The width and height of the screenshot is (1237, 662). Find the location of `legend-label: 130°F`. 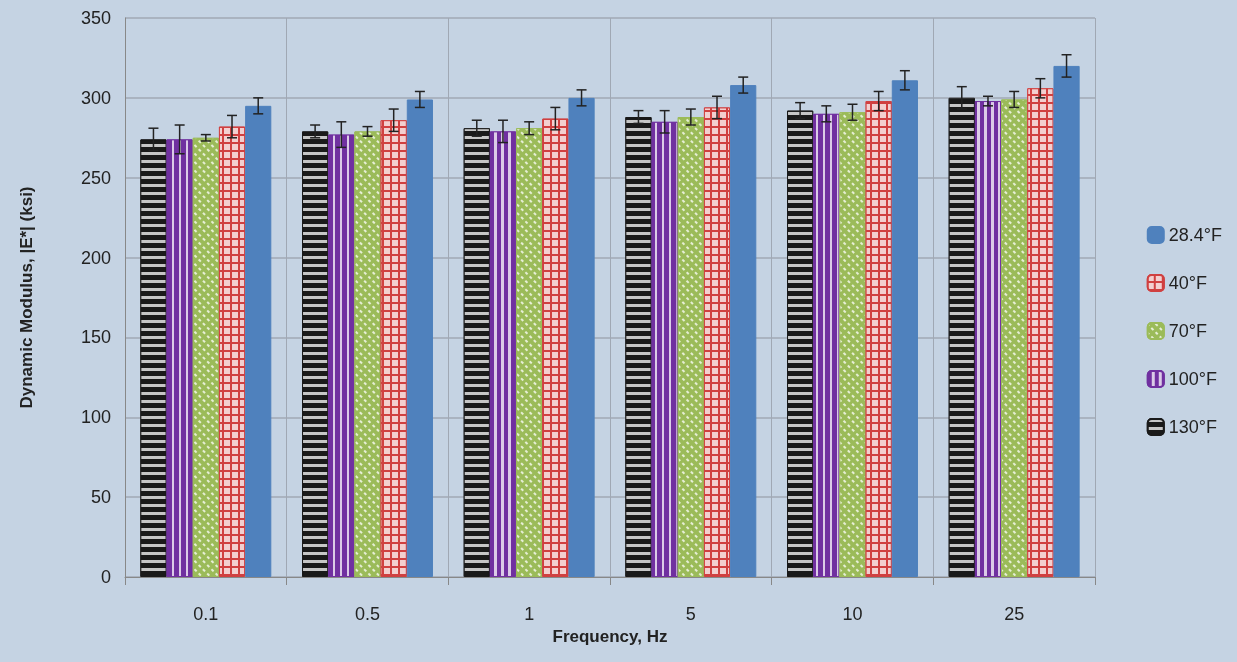

legend-label: 130°F is located at coordinates (1193, 427).